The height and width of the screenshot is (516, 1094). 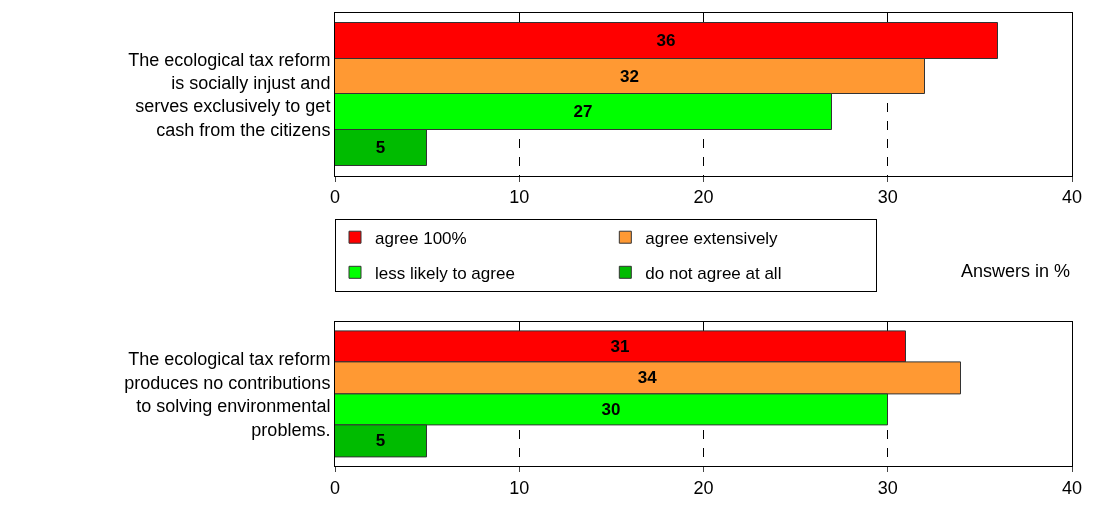 I want to click on text: Answers in %, so click(x=1016, y=271).